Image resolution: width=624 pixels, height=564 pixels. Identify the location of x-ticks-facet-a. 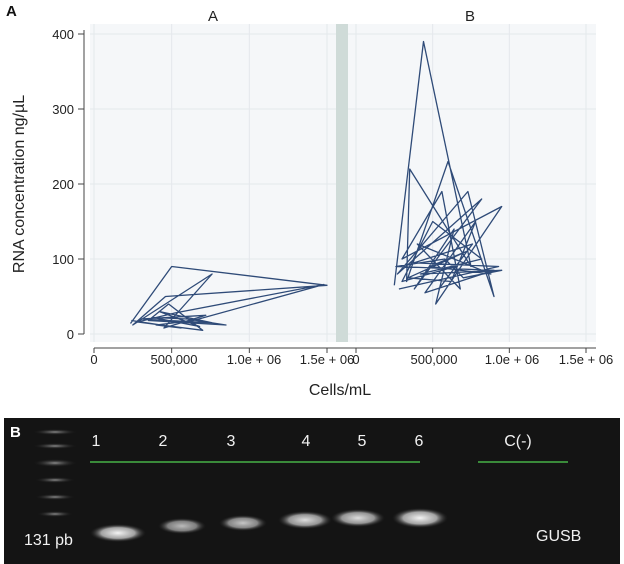
(210, 350).